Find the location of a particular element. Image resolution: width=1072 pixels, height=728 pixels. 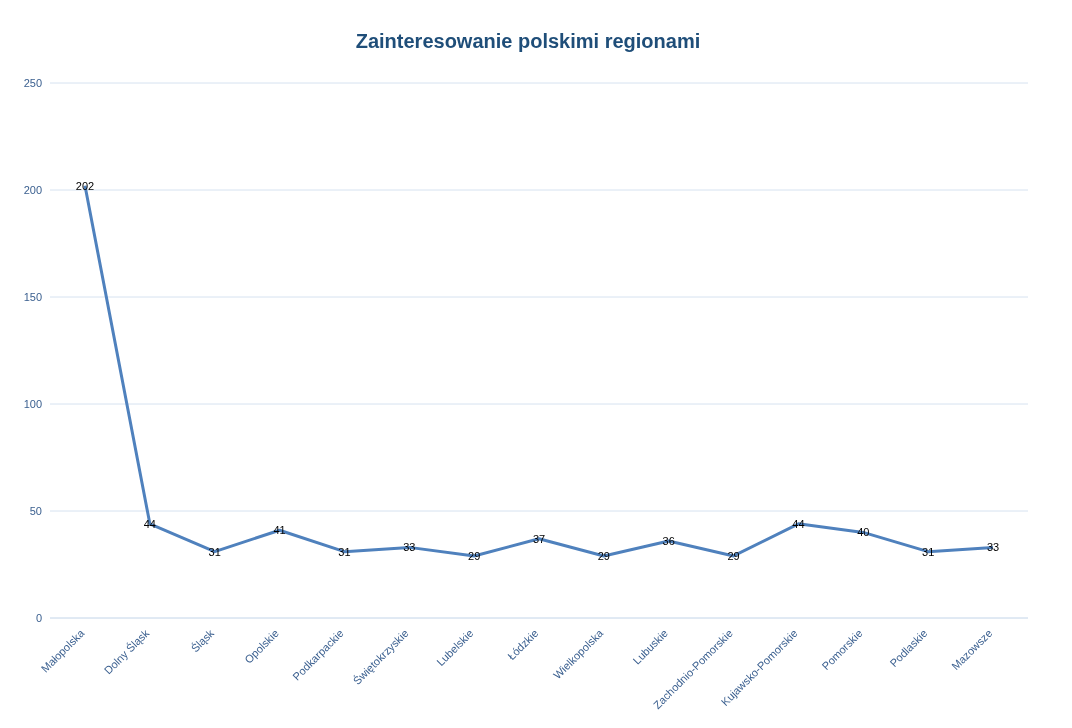

y-tick-label: 50 is located at coordinates (35, 510).